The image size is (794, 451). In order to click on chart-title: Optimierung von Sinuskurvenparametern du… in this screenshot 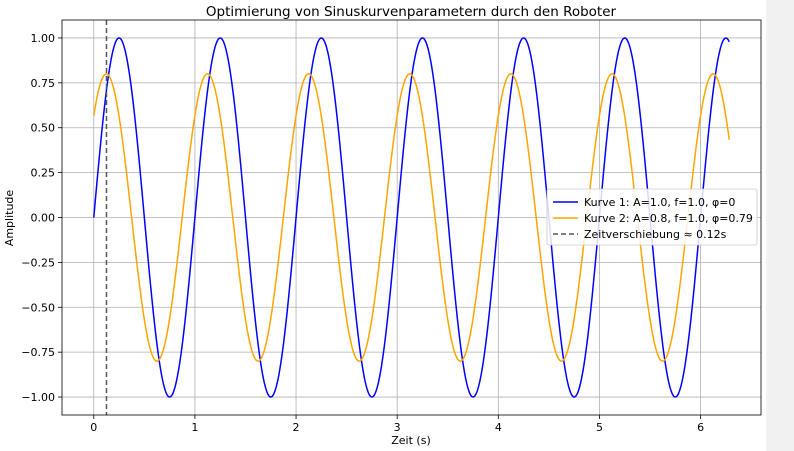, I will do `click(411, 12)`.